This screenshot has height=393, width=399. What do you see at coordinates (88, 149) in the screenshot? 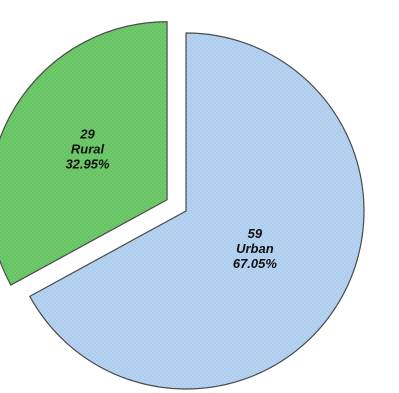
I see `rural-name-label: Rural` at bounding box center [88, 149].